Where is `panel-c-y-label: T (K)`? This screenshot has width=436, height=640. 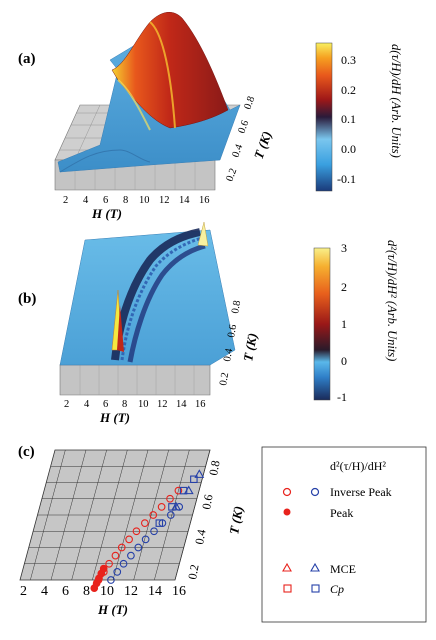 panel-c-y-label: T (K) is located at coordinates (236, 520).